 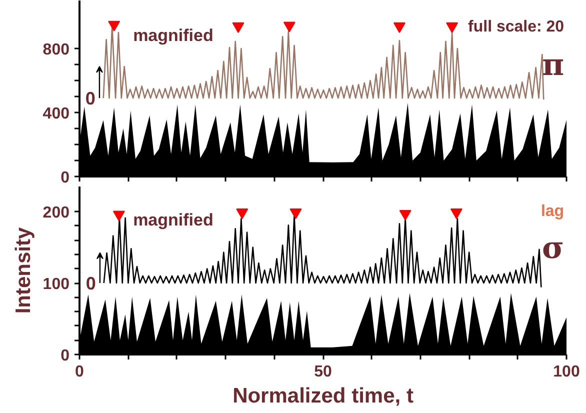 I want to click on y-tick-label: 200, so click(x=56, y=213).